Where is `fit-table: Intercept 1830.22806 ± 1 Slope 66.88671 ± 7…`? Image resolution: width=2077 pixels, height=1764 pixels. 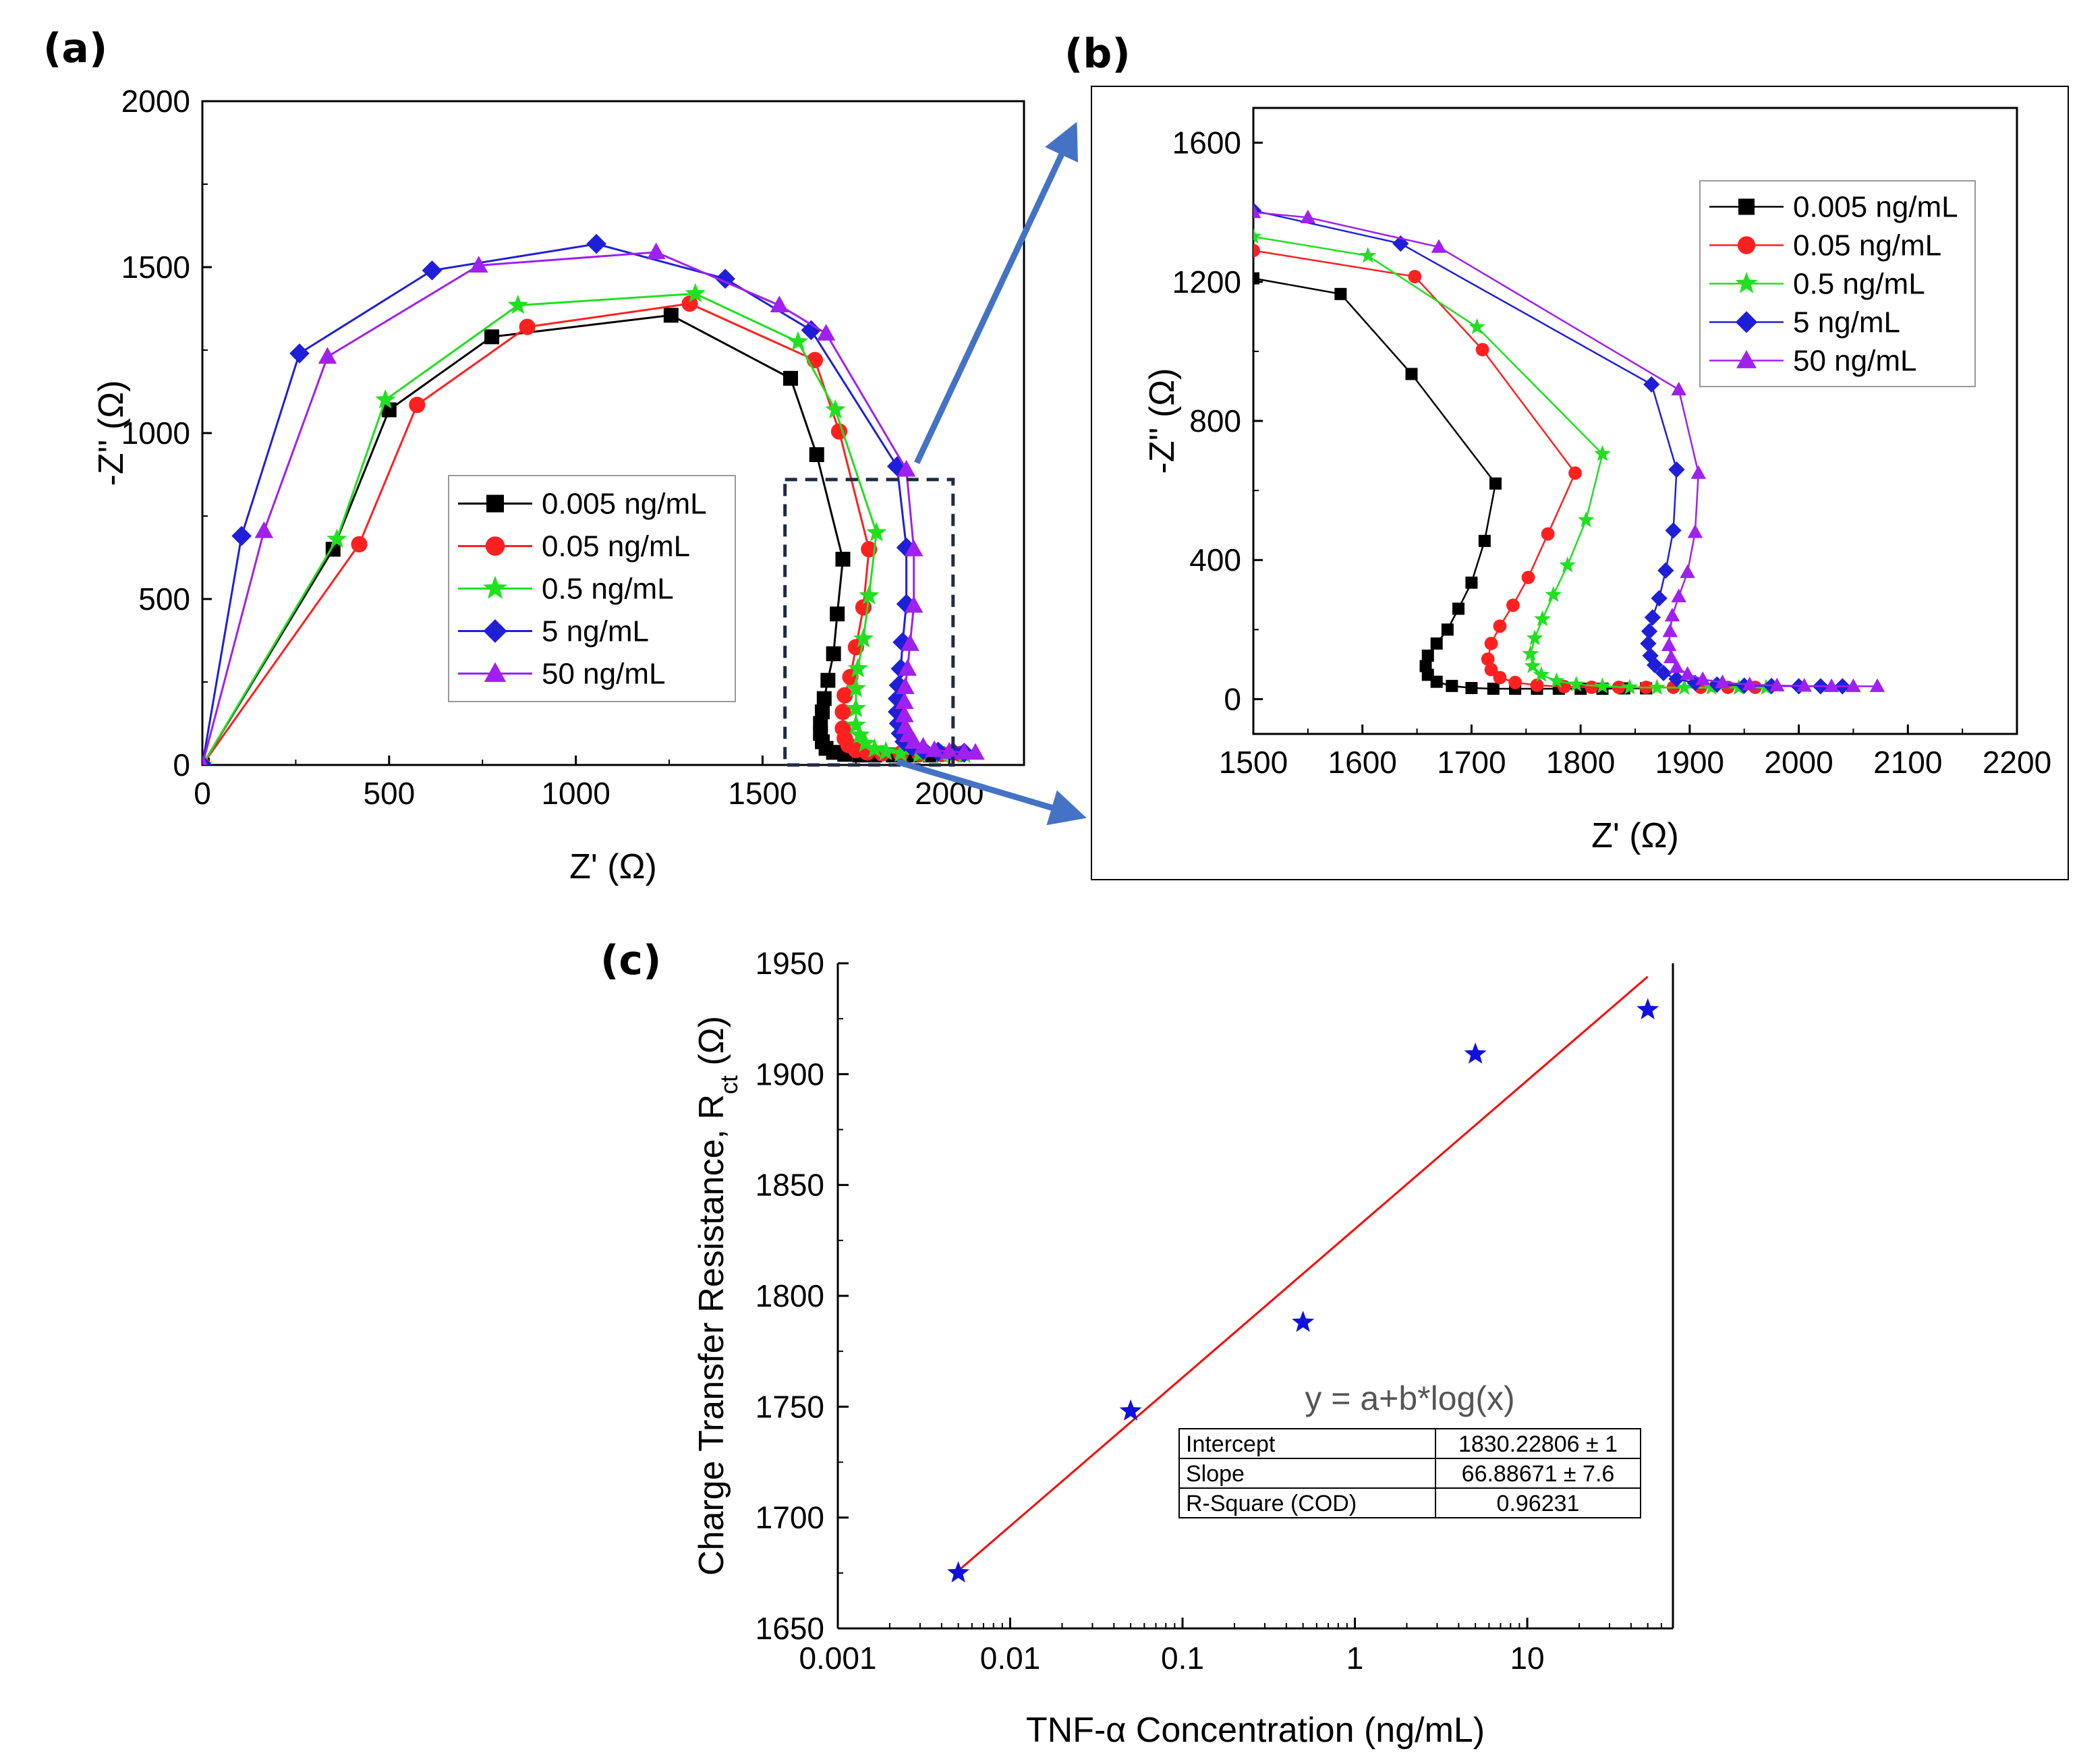 fit-table: Intercept 1830.22806 ± 1 Slope 66.88671 ± 7… is located at coordinates (1410, 1473).